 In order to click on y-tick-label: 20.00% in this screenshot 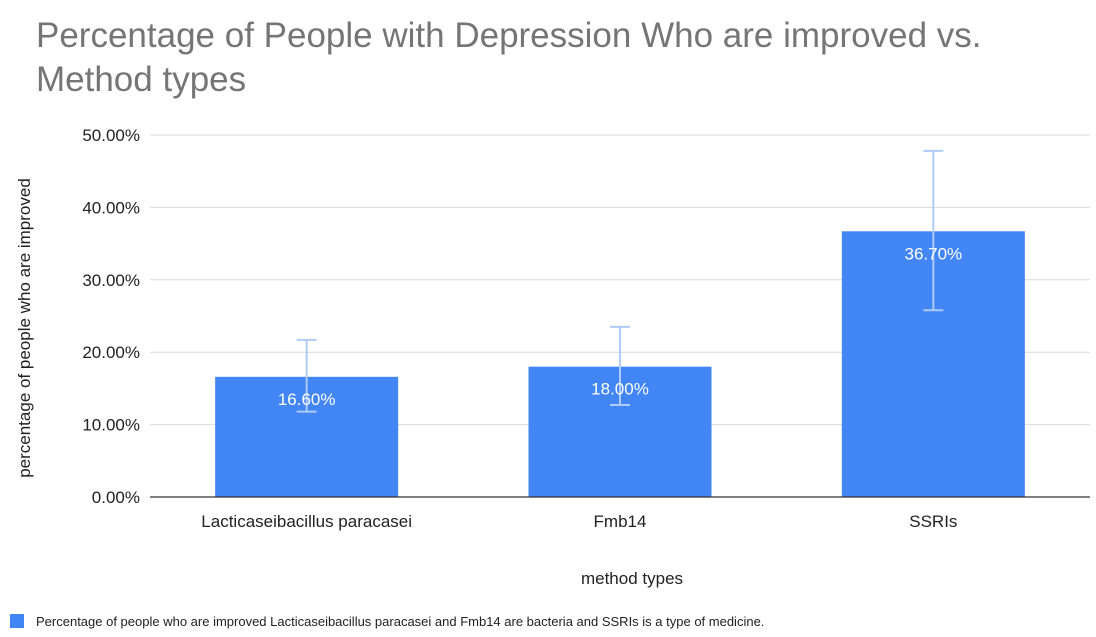, I will do `click(111, 352)`.